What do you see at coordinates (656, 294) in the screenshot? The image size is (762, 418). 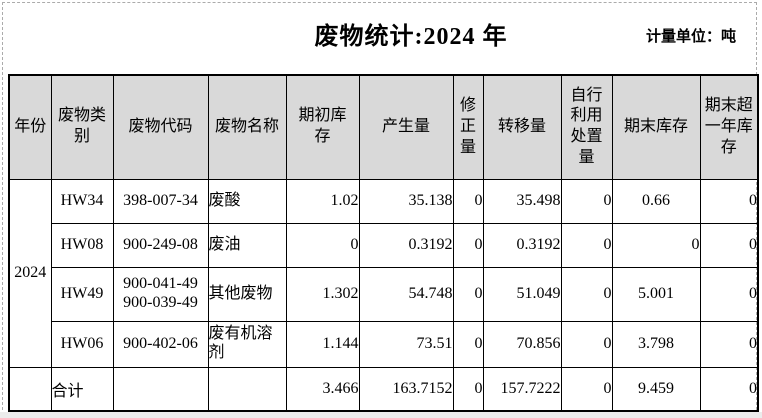 I see `cell-closing: 5.001` at bounding box center [656, 294].